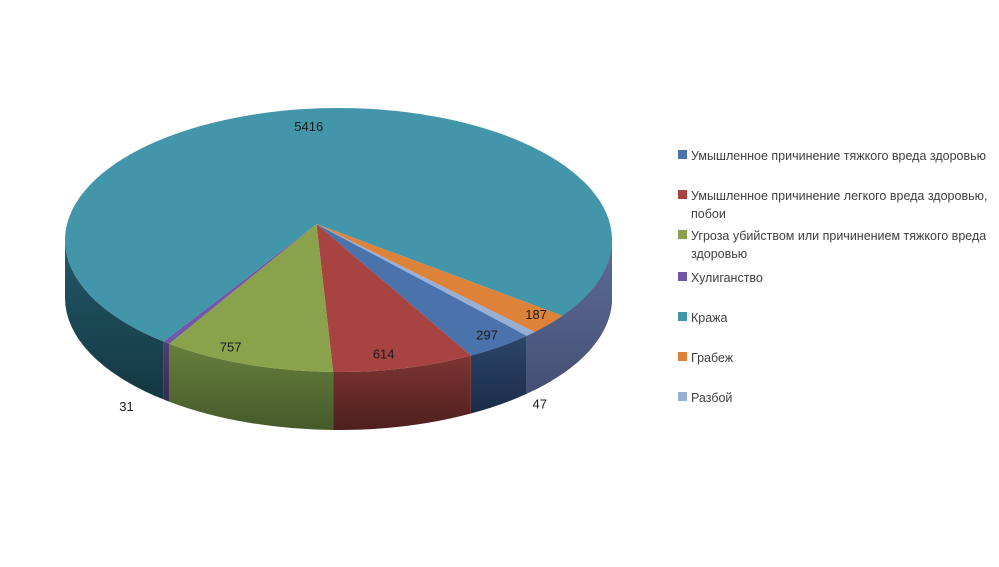  I want to click on pie-slice-2-top, so click(251, 298).